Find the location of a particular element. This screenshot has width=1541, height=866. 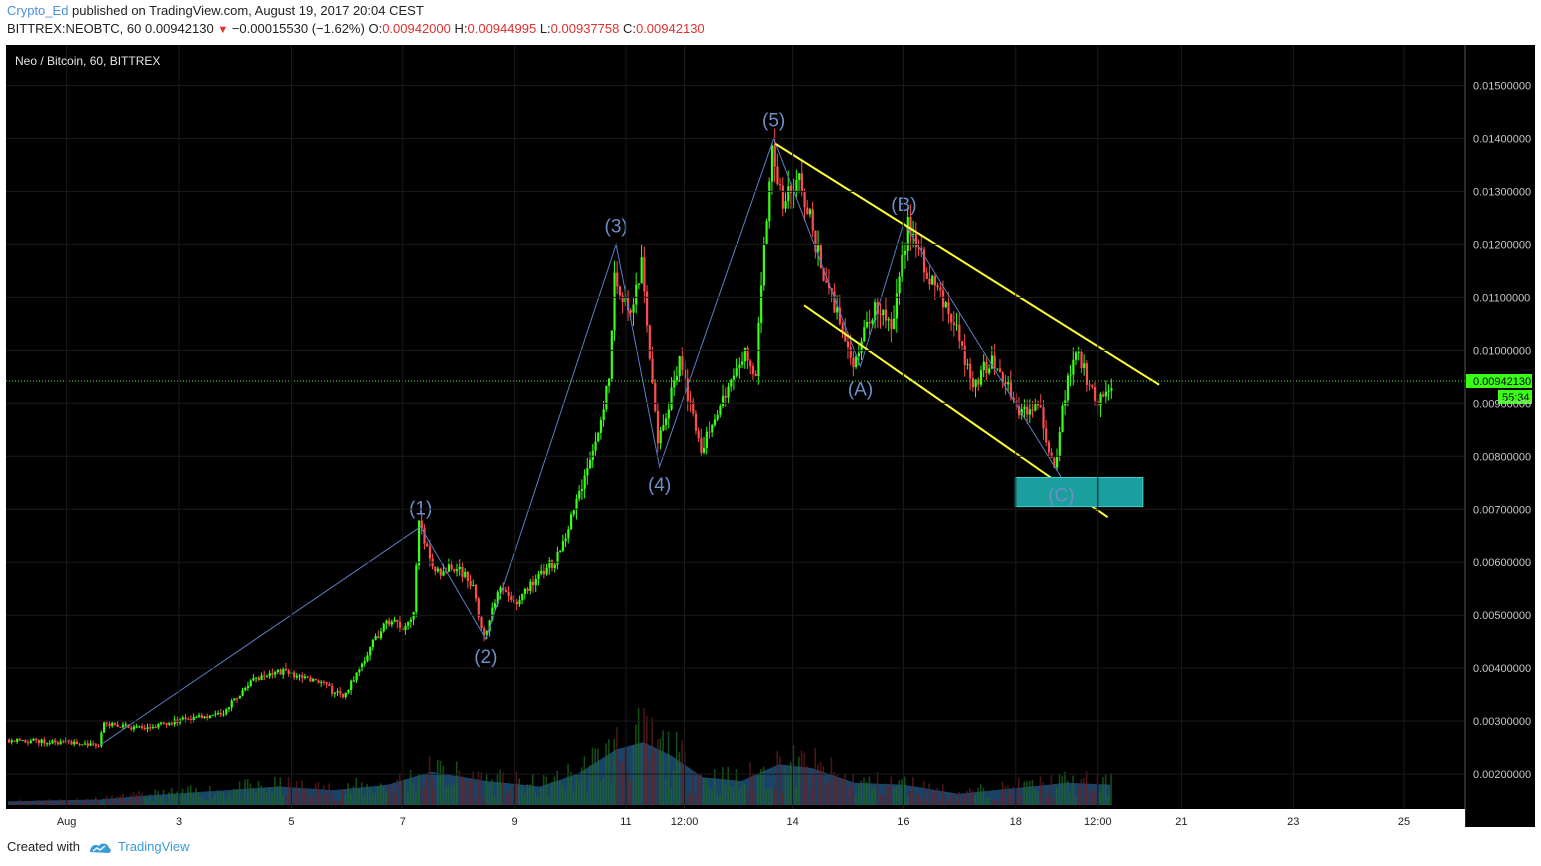

wave-label: (B) is located at coordinates (903, 205).